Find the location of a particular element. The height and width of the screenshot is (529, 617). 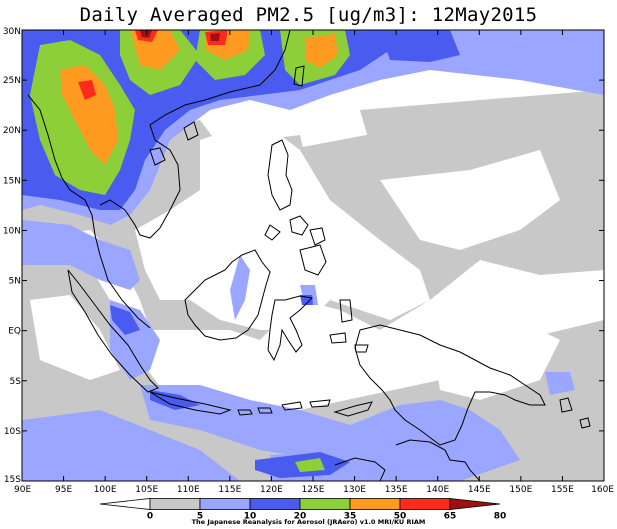

map-title: Daily Averaged PM2.5 [ug/m3]: 12May2015 is located at coordinates (308, 15).